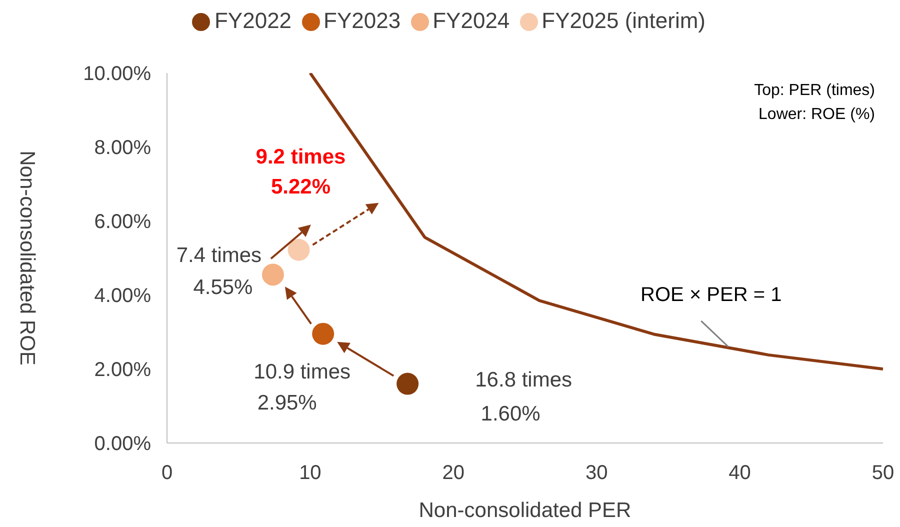  Describe the element at coordinates (167, 473) in the screenshot. I see `x-tick-label: 0` at that location.